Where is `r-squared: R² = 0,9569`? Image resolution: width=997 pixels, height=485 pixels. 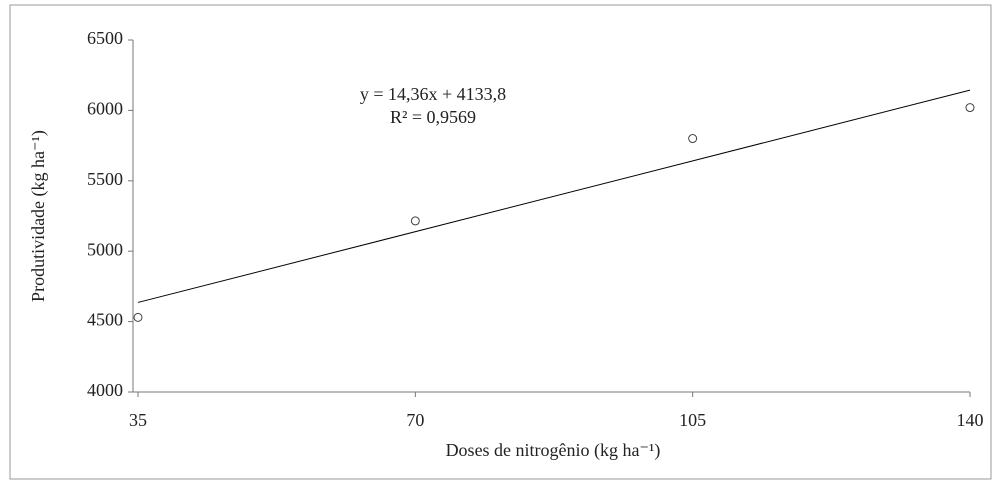 r-squared: R² = 0,9569 is located at coordinates (433, 117).